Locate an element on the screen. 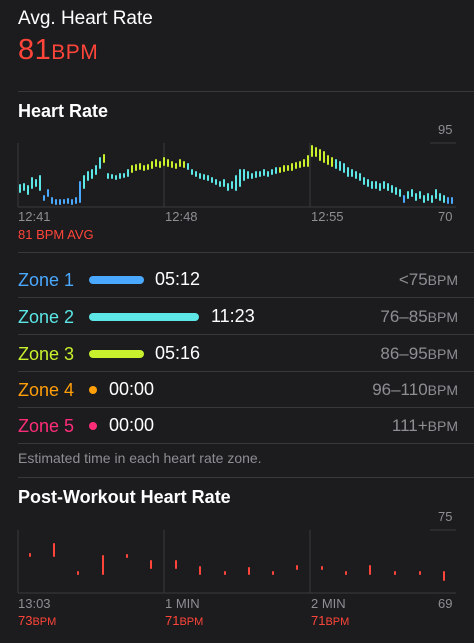  zones-footnote: Estimated time in each heart rate zone. is located at coordinates (140, 458).